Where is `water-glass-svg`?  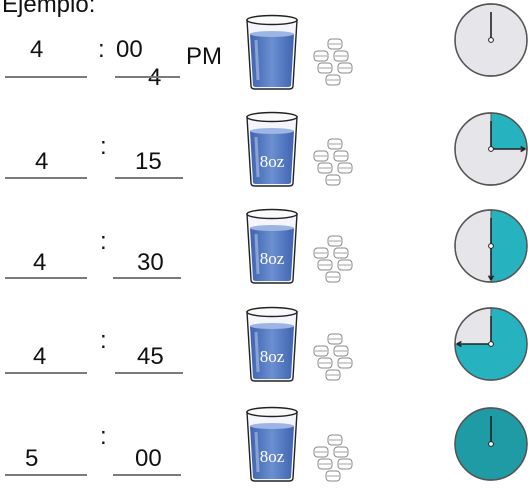
water-glass-svg is located at coordinates (272, 52).